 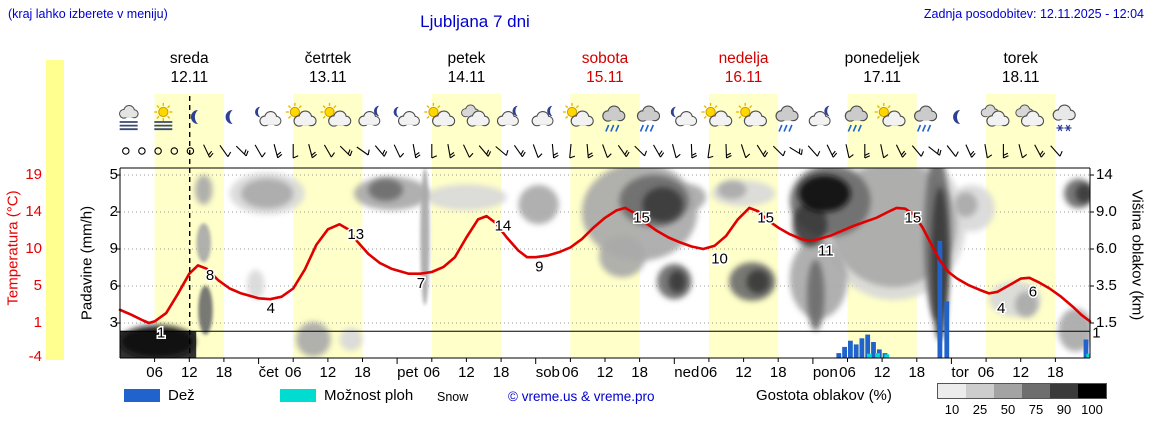 I want to click on day-abbrev-tick: pon, so click(x=825, y=372).